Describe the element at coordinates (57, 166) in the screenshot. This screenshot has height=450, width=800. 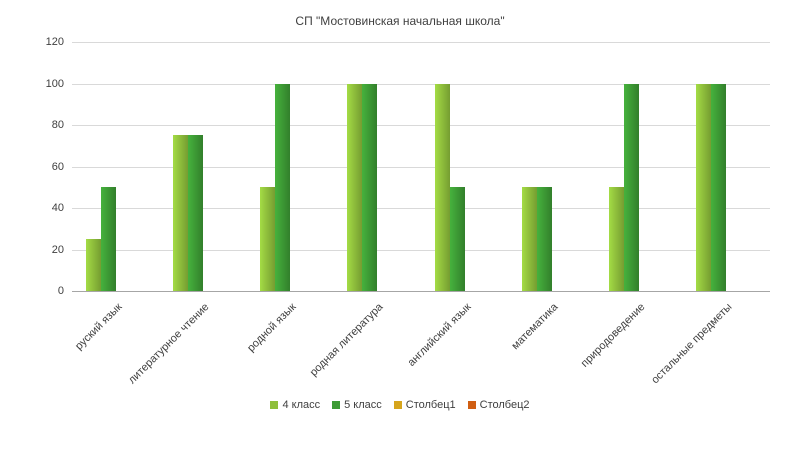
I see `y-axis-tick-label: 60` at that location.